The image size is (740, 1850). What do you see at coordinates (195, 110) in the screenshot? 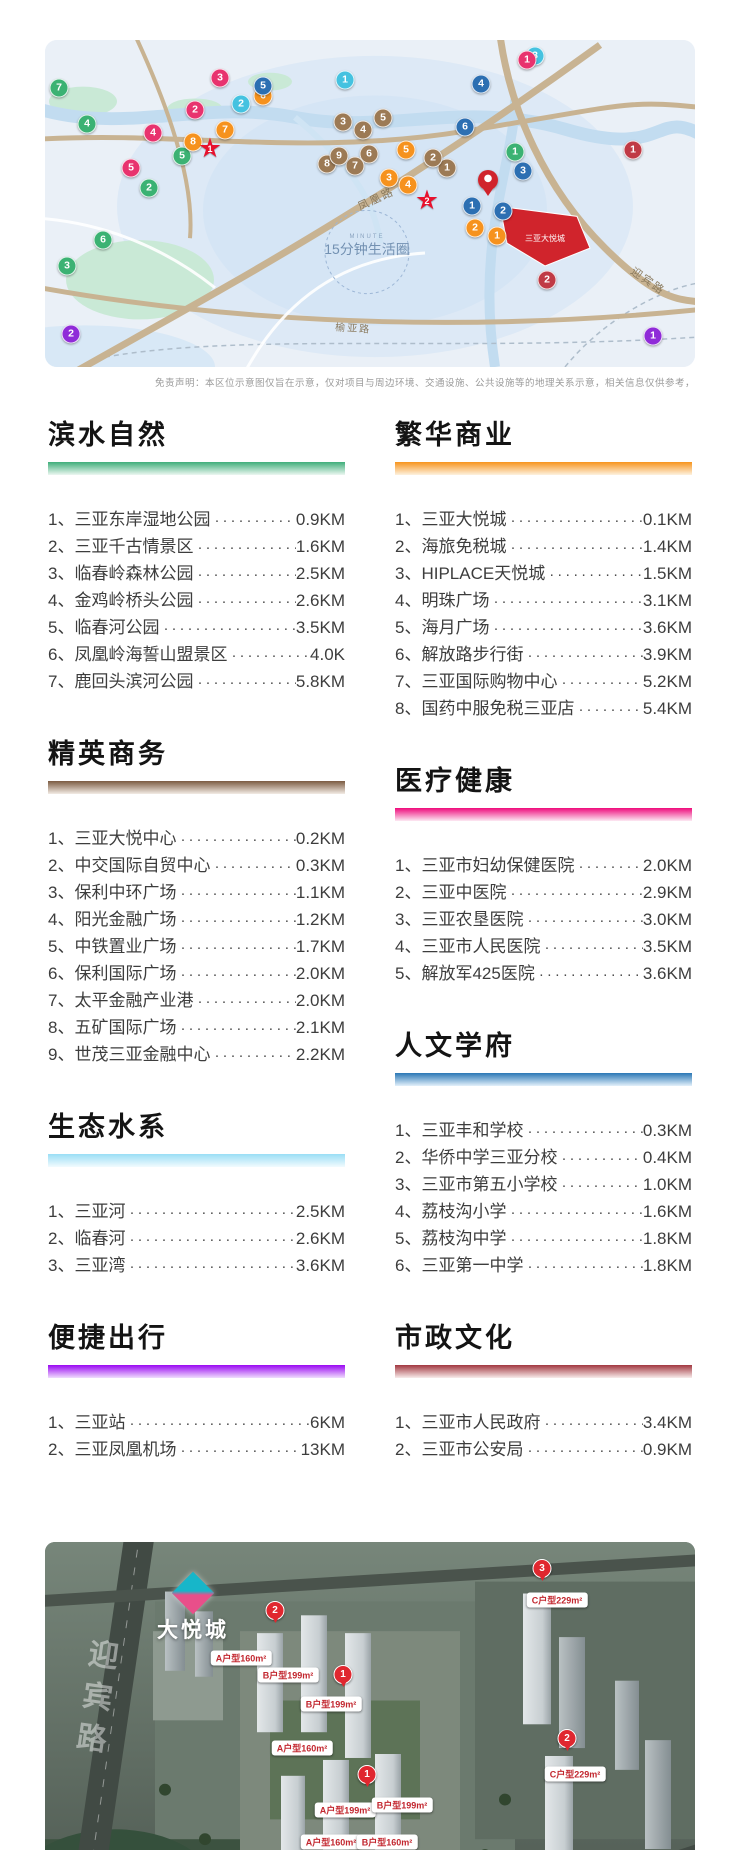
I see `map-marker-medical: 2` at bounding box center [195, 110].